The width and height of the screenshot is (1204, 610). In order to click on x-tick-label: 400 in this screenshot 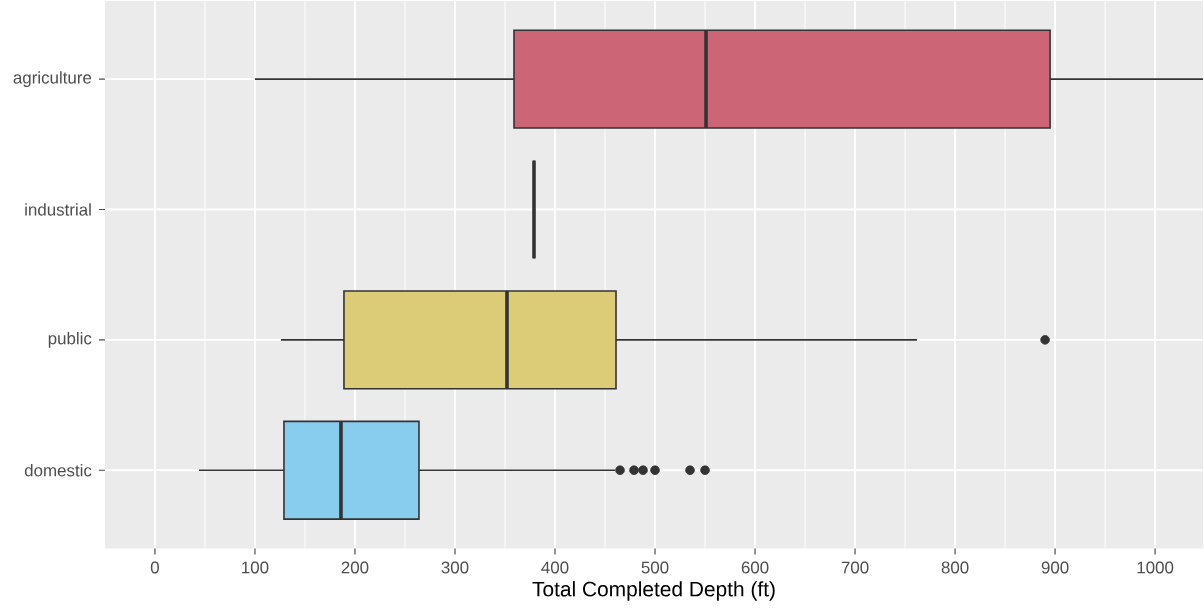, I will do `click(555, 567)`.